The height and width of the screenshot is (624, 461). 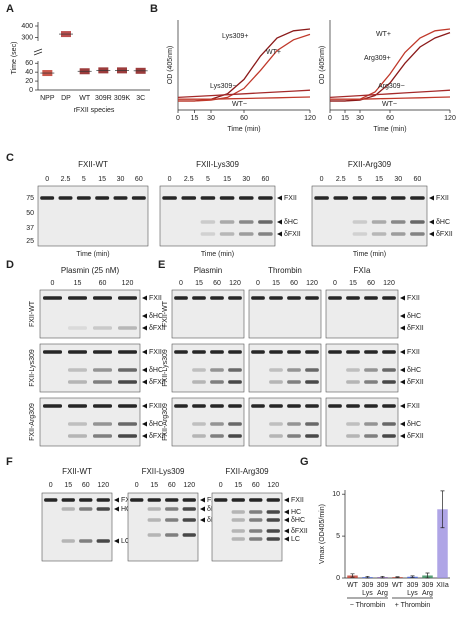 I want to click on y-tick-label: 400, so click(x=27, y=26).